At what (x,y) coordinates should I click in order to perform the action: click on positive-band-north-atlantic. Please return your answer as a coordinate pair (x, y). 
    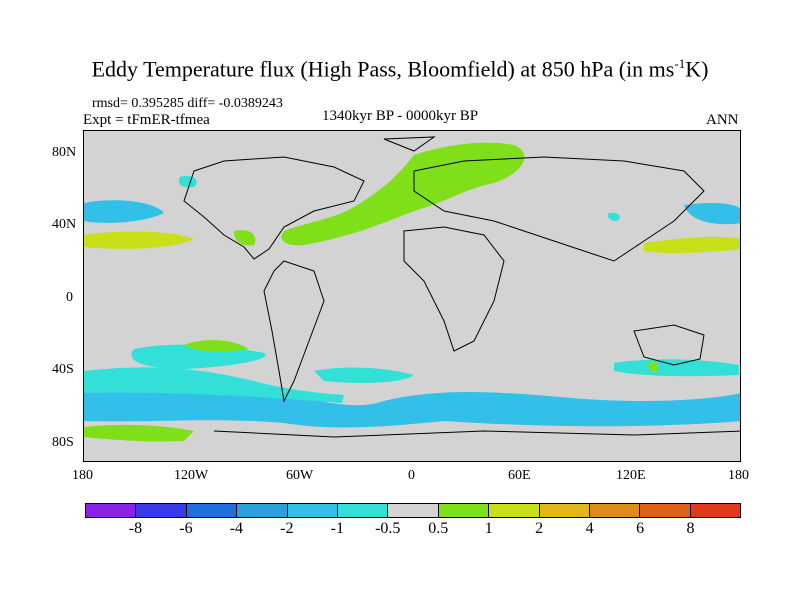
    Looking at the image, I should click on (403, 194).